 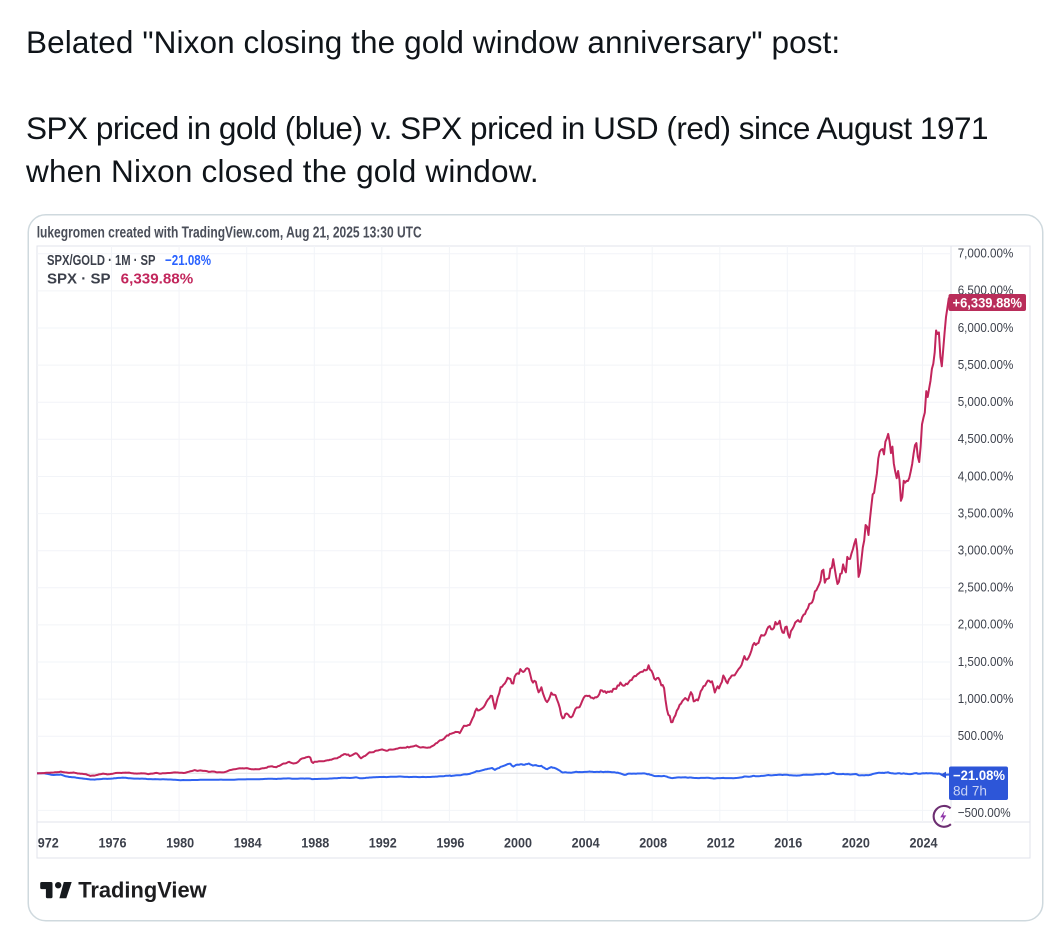 What do you see at coordinates (450, 843) in the screenshot?
I see `svg-text: 1996` at bounding box center [450, 843].